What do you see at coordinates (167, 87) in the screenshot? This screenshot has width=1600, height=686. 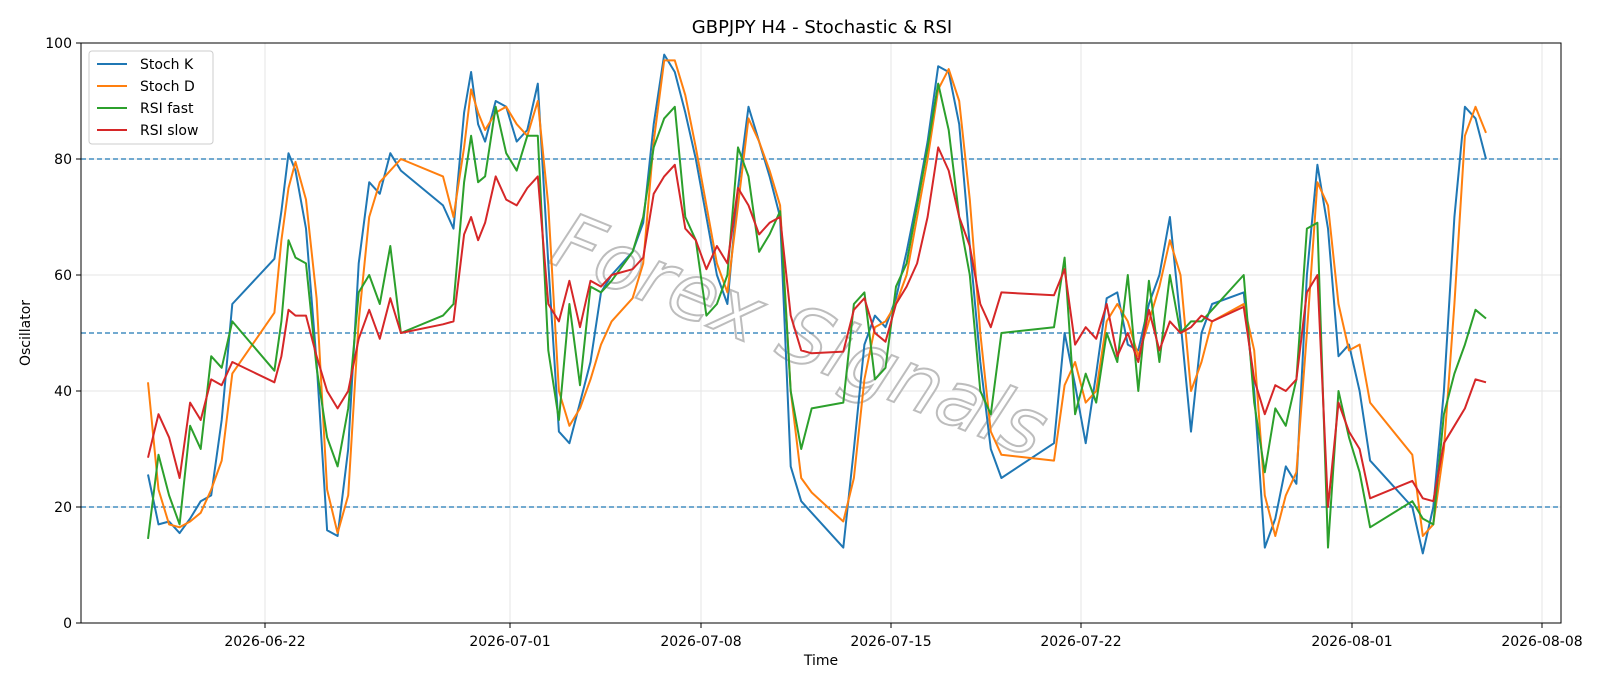 I see `legend-label-1: Stoch D` at bounding box center [167, 87].